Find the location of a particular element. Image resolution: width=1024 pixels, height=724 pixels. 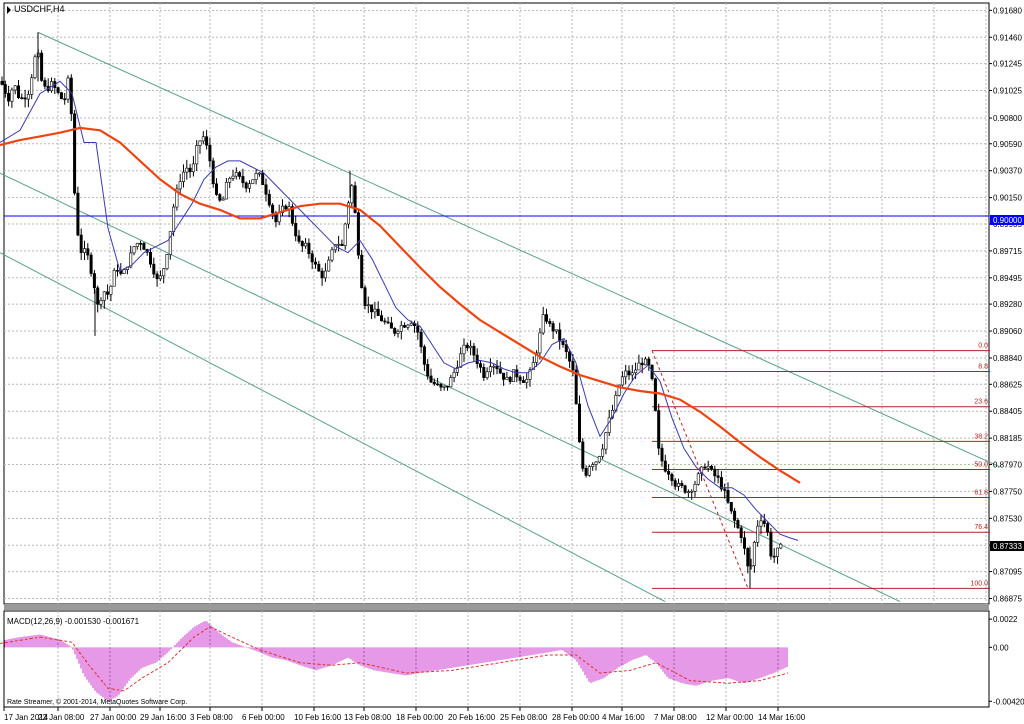

fib-level-label: 0.0 is located at coordinates (983, 346).